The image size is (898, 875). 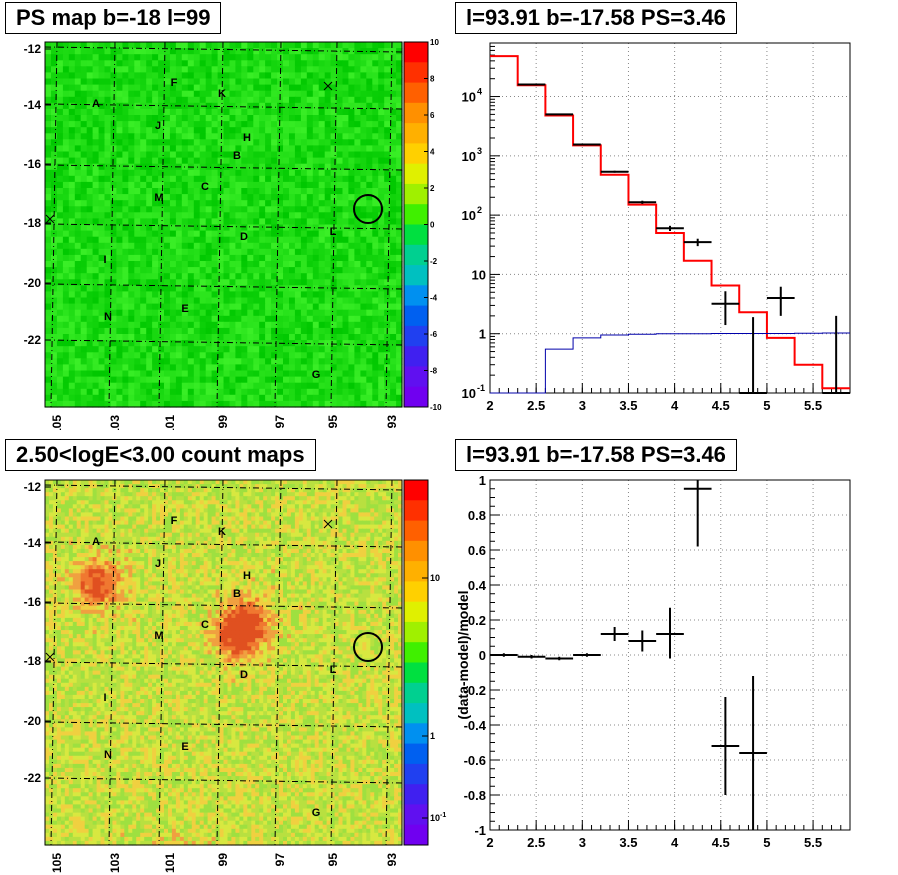 What do you see at coordinates (813, 405) in the screenshot?
I see `x-tick-label: 5.5` at bounding box center [813, 405].